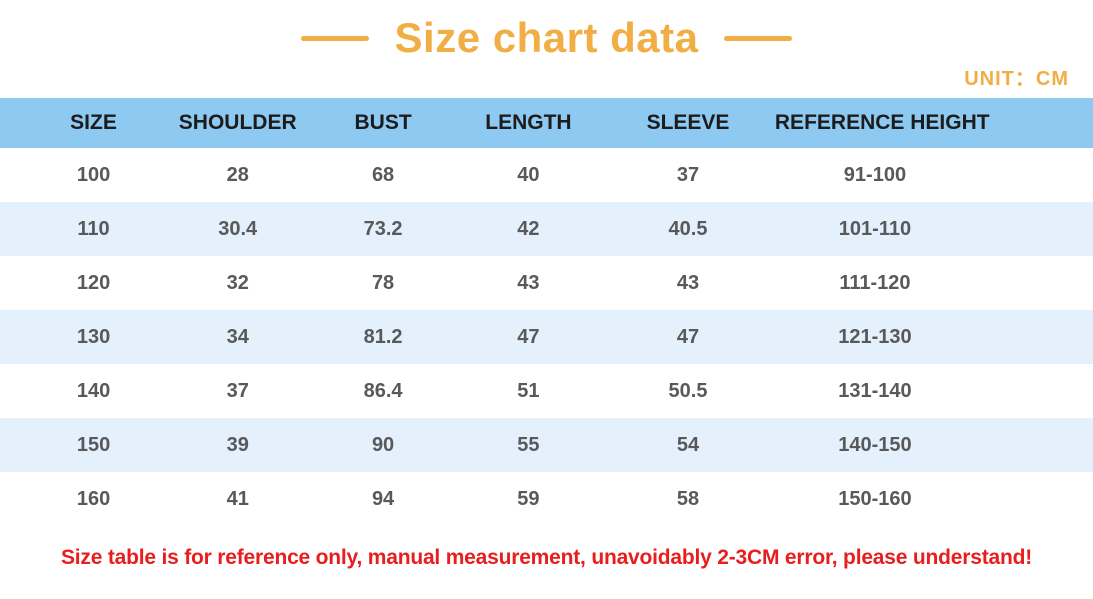  What do you see at coordinates (93, 282) in the screenshot?
I see `table-cell: 120` at bounding box center [93, 282].